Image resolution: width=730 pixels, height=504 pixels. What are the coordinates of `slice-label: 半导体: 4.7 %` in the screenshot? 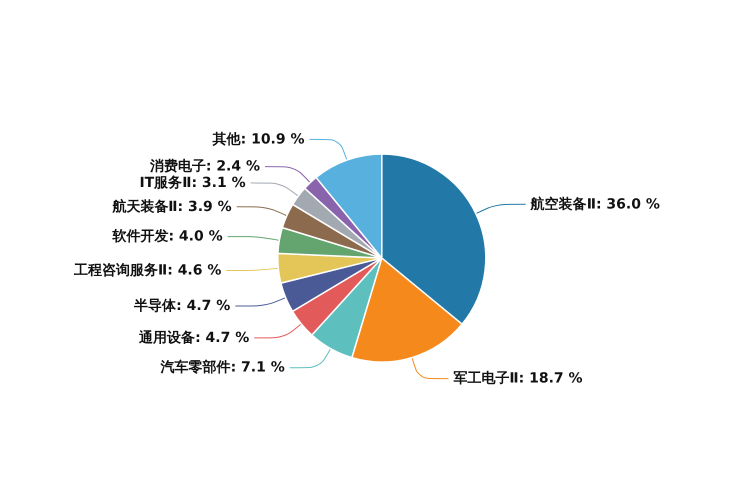 It's located at (181, 306).